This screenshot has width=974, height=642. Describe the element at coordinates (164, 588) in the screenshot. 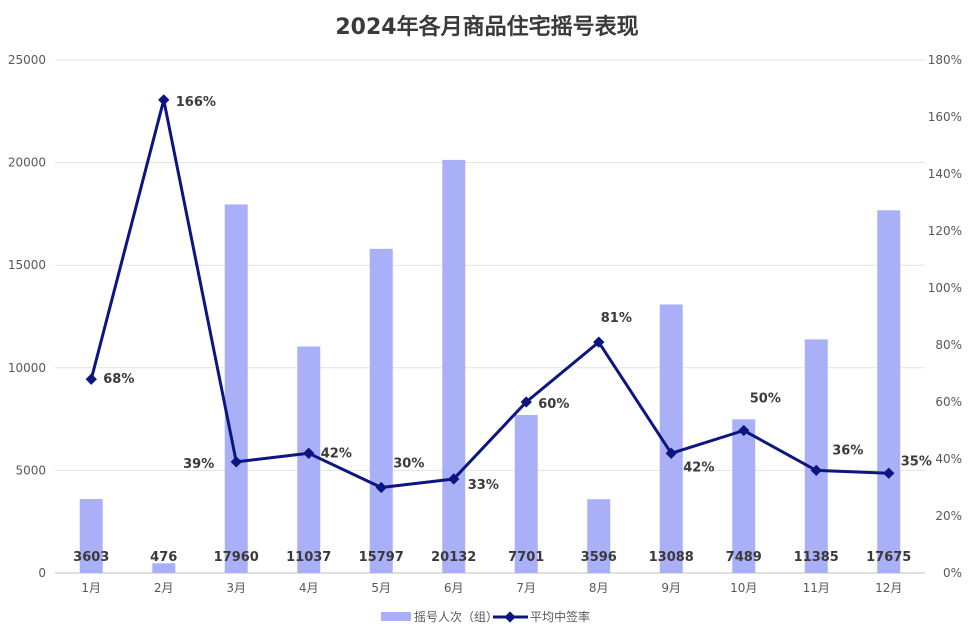

I see `x-tick-label: 2月` at that location.